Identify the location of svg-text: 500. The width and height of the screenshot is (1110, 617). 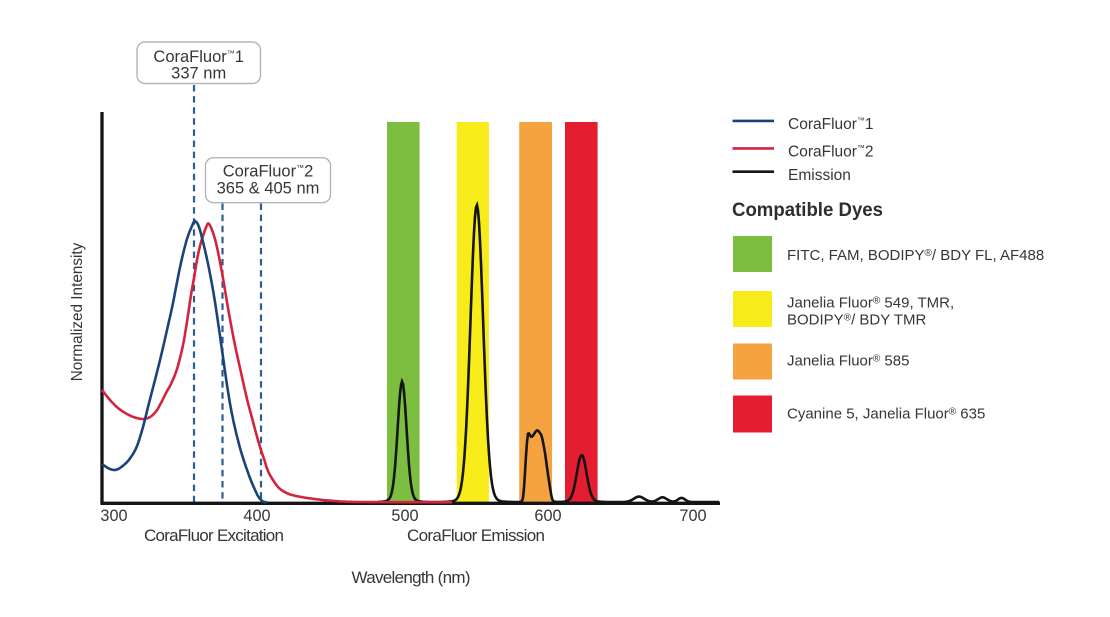
(404, 516).